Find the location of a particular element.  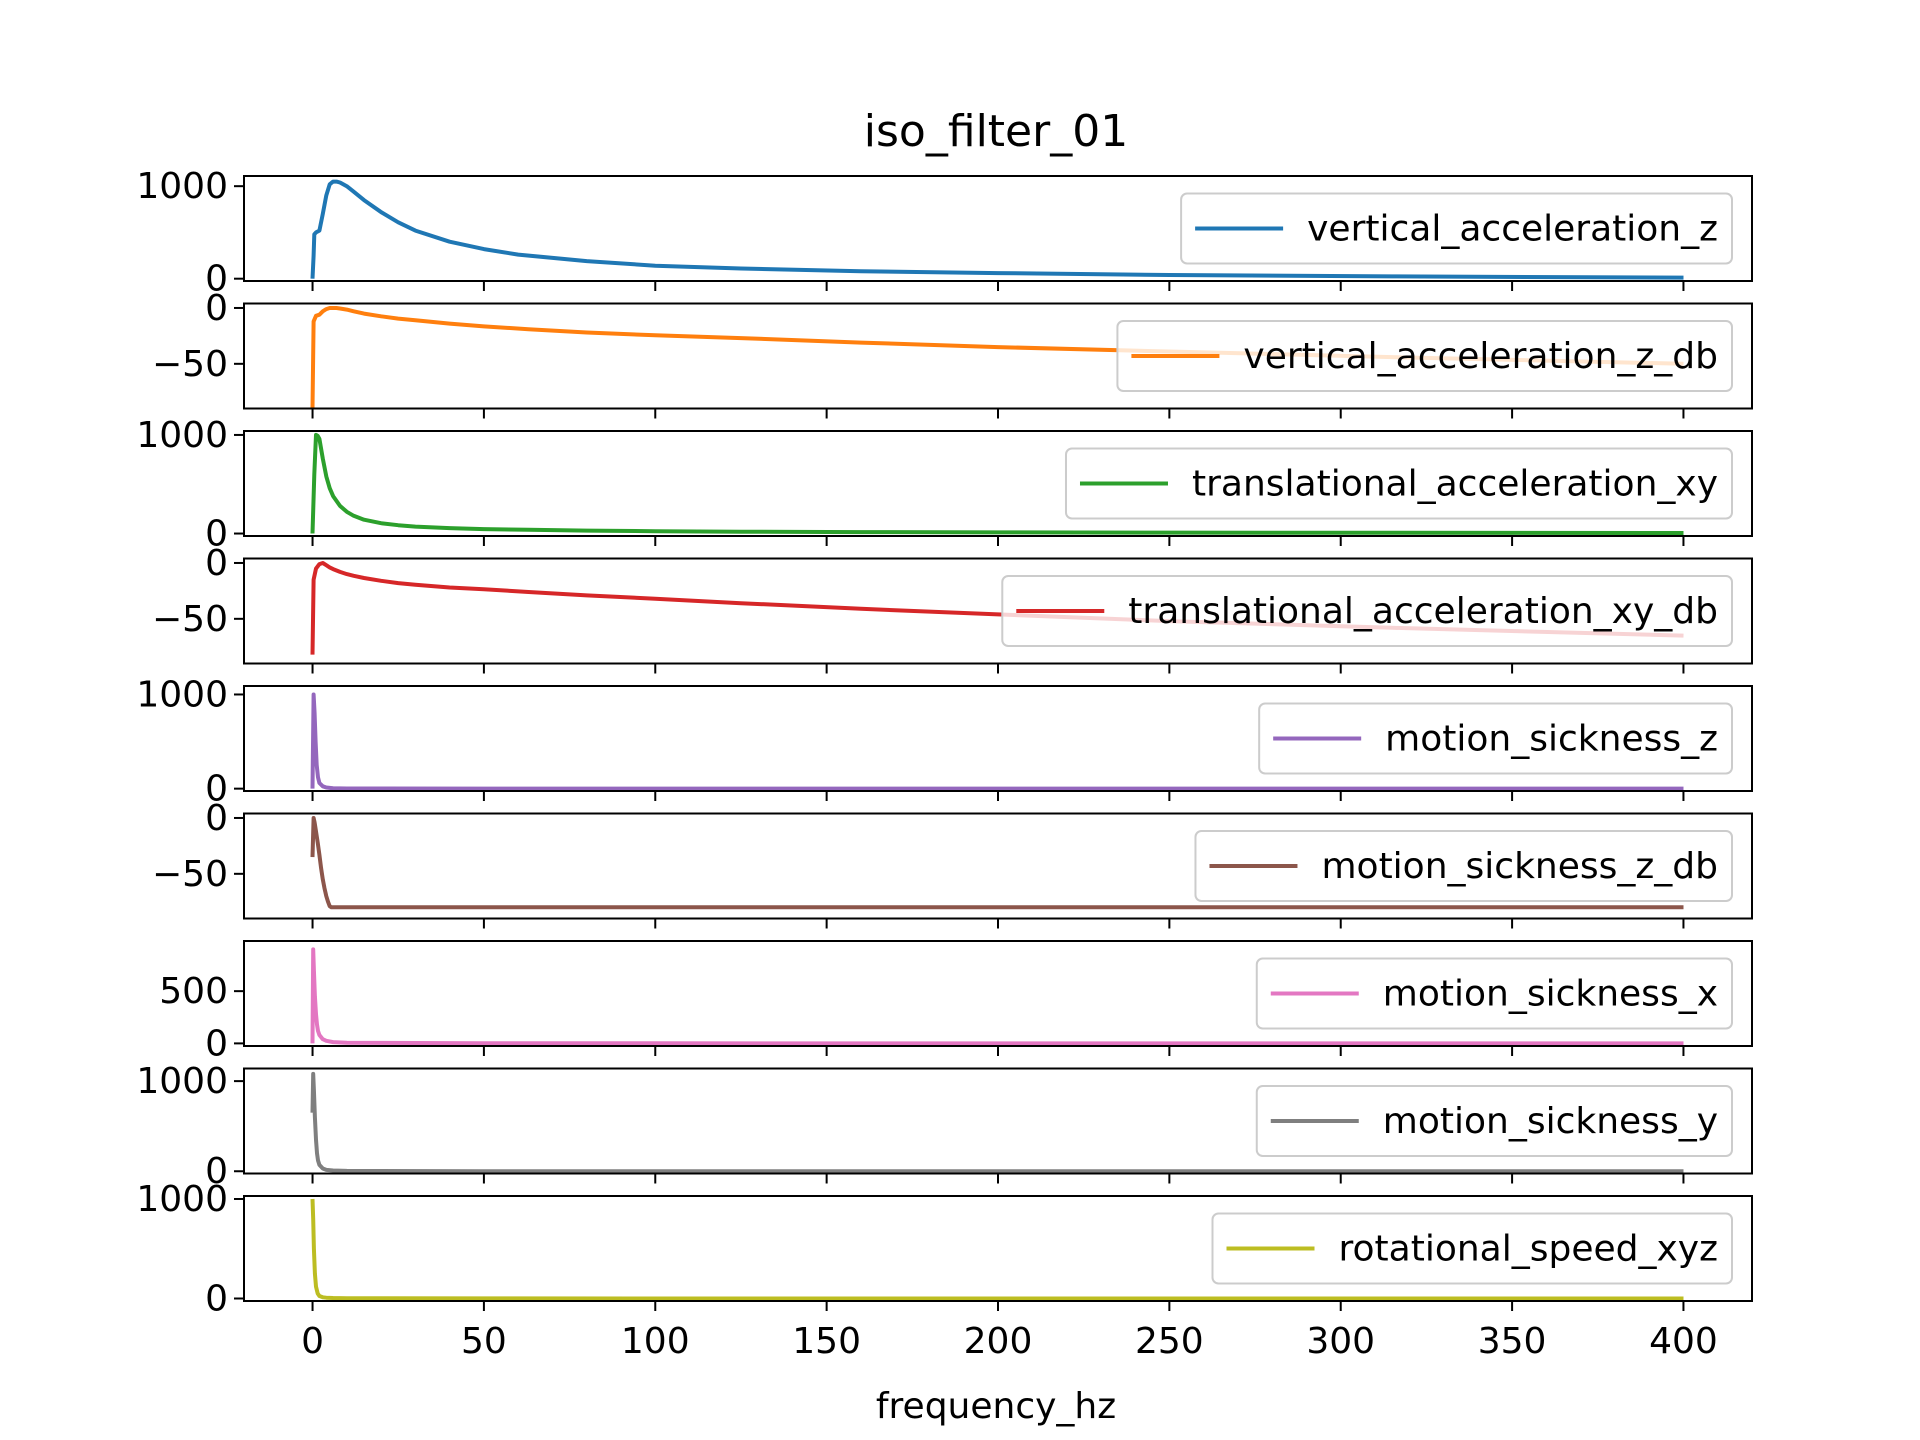

legend-label: motion_sickness_y is located at coordinates (1550, 1121).